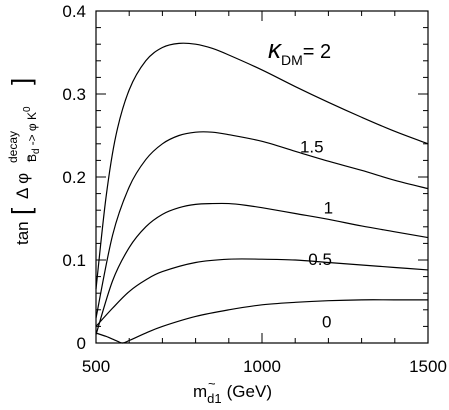 The image size is (449, 410). What do you see at coordinates (74, 94) in the screenshot?
I see `y-tick-label: 0.3` at bounding box center [74, 94].